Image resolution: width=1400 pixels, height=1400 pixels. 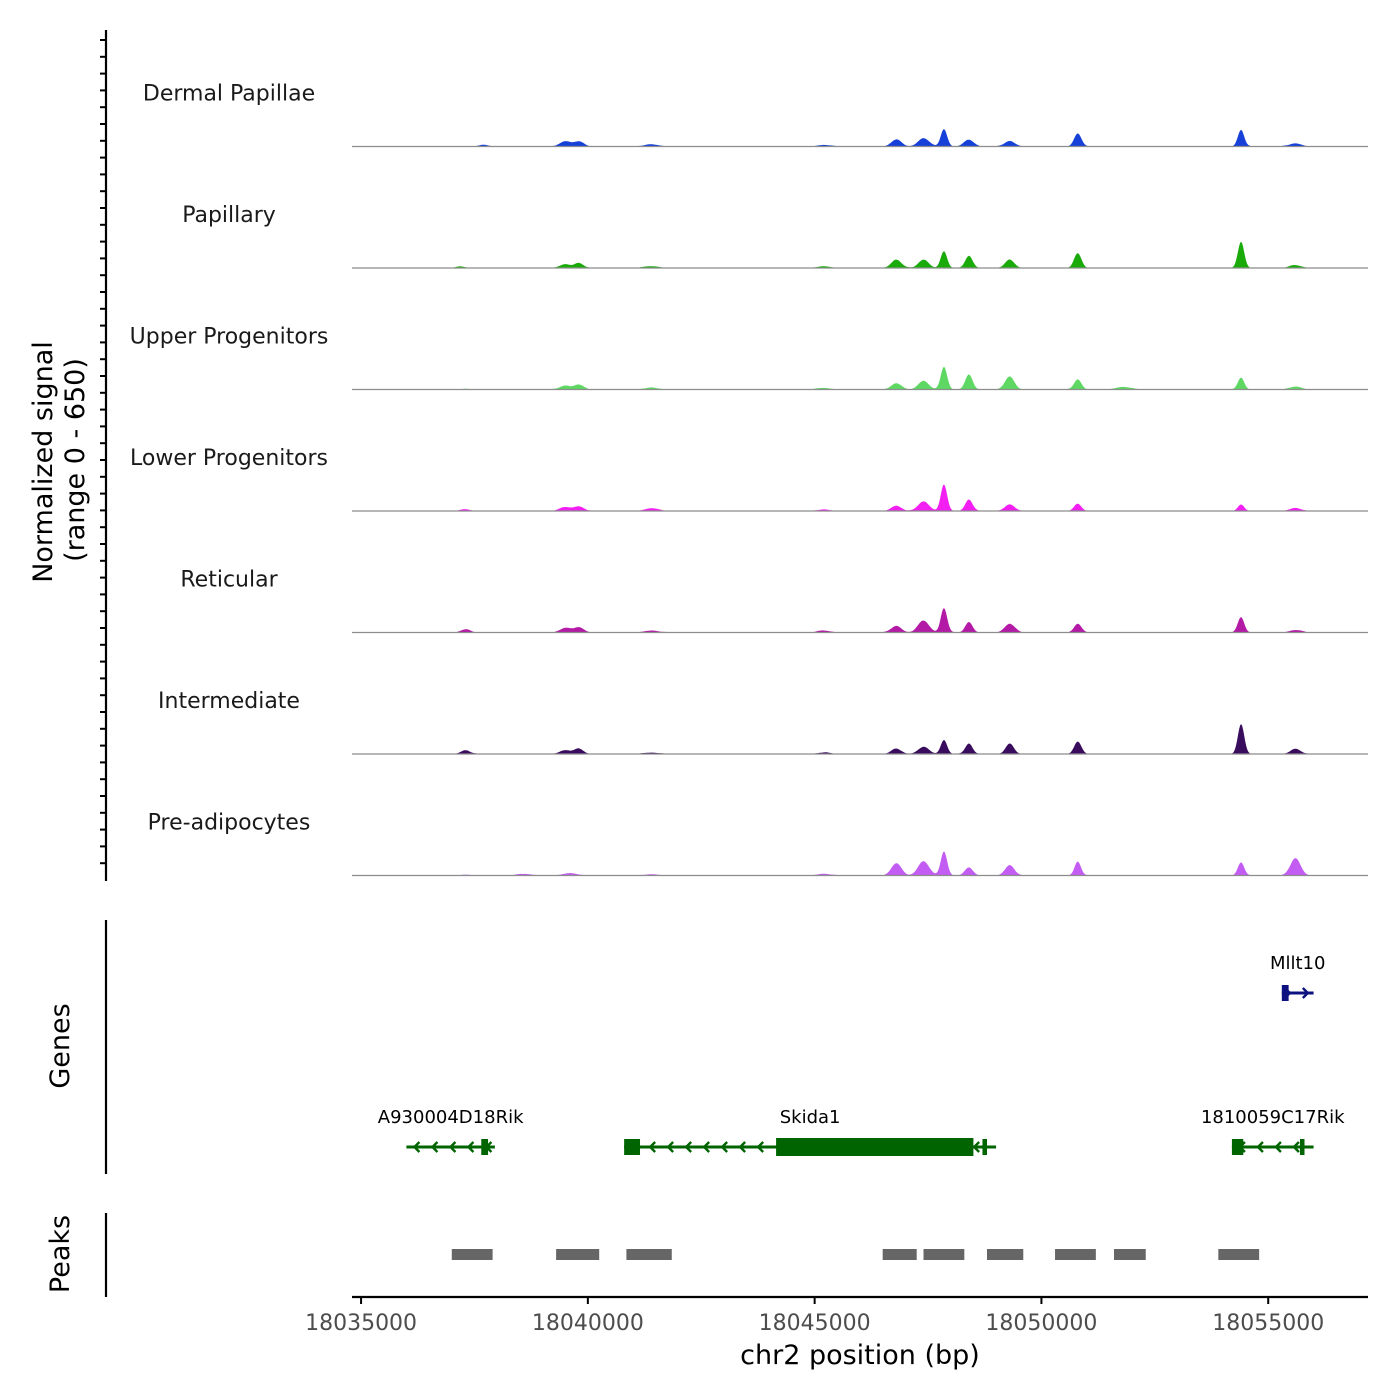 What do you see at coordinates (1041, 1323) in the screenshot?
I see `x-tick-label: 18050000` at bounding box center [1041, 1323].